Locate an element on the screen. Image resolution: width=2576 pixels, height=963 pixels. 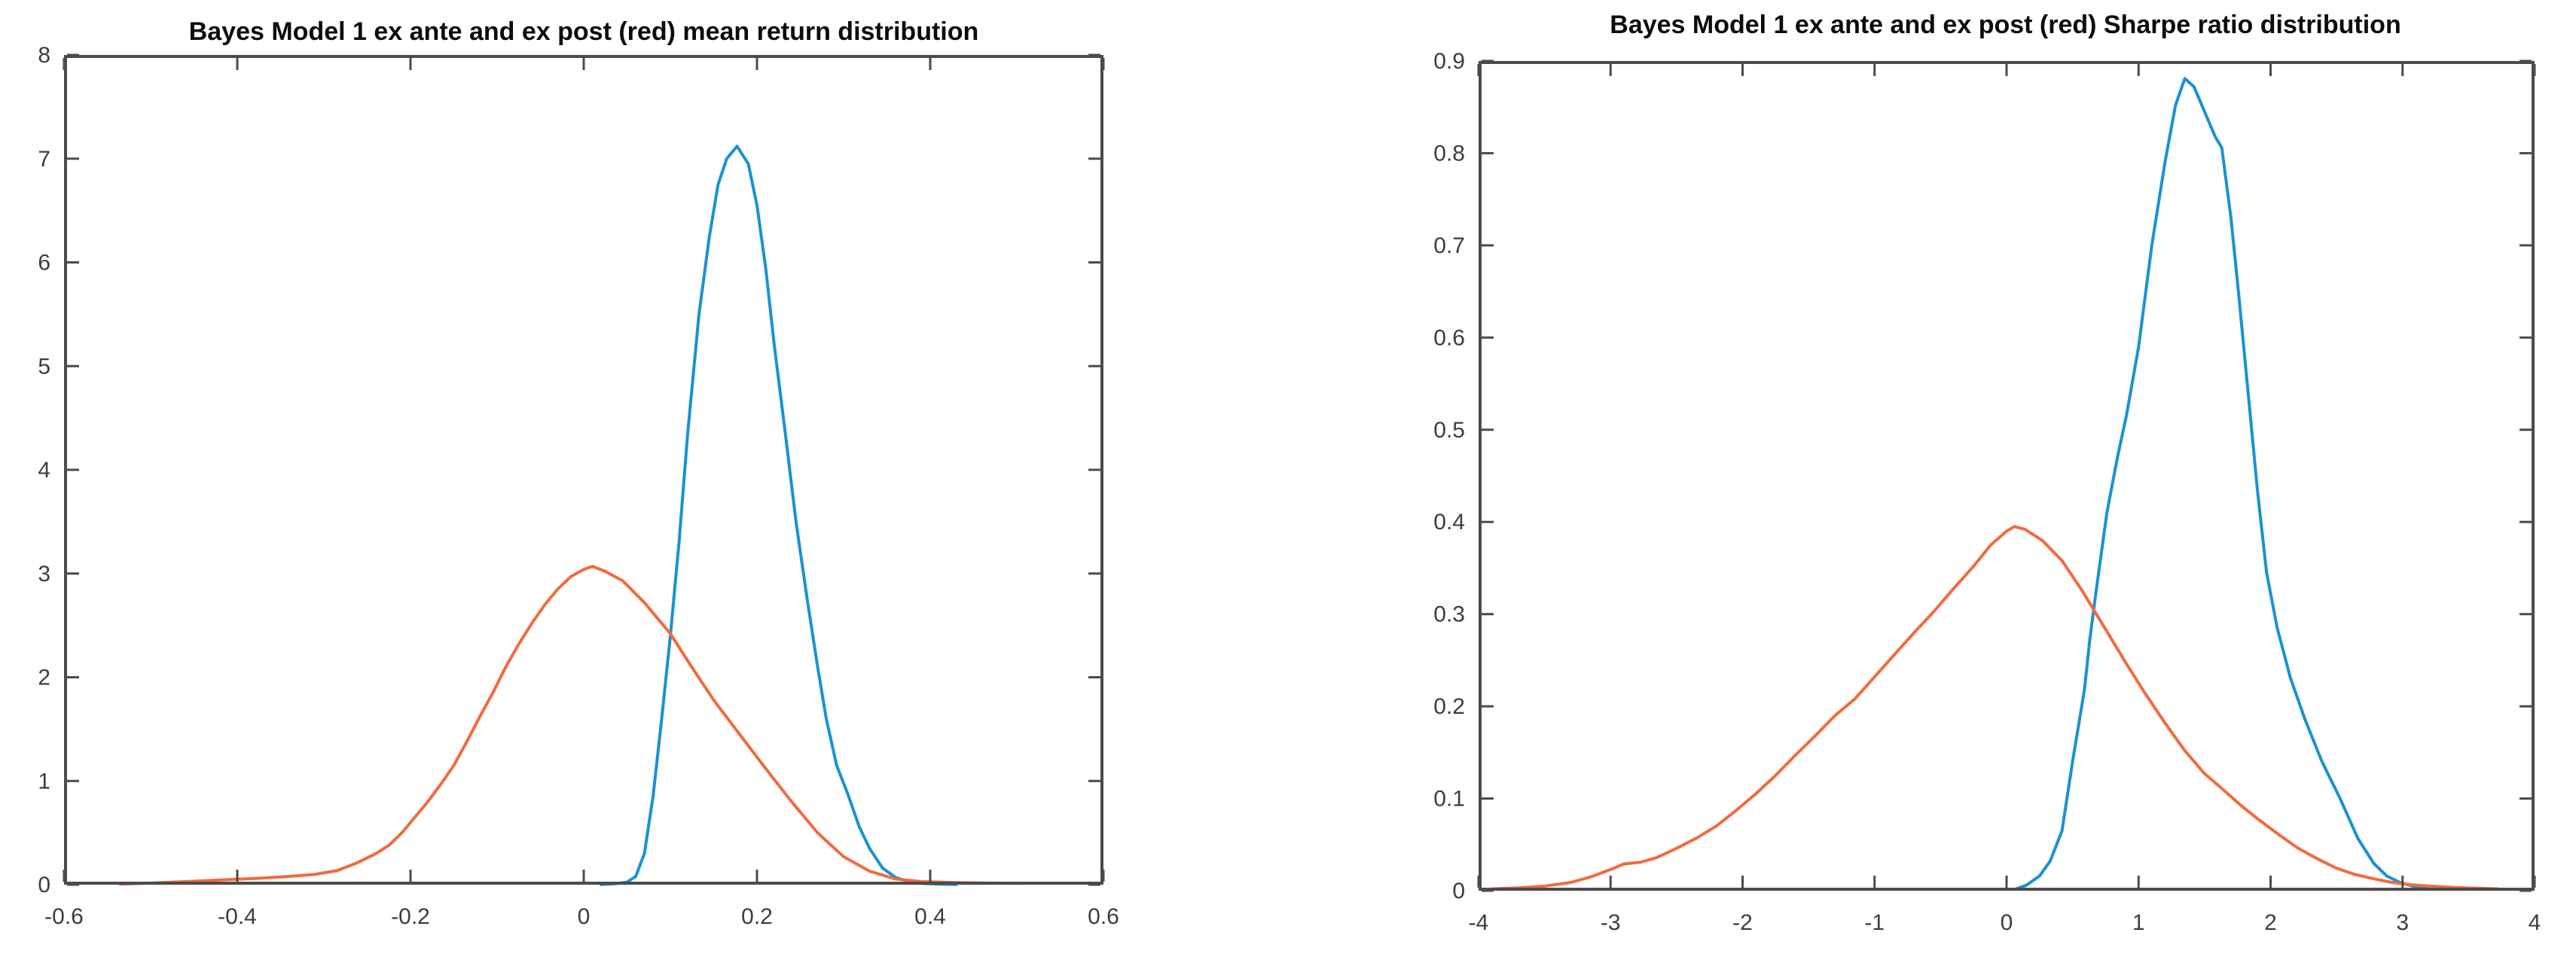
x-tick-label: -0.2 is located at coordinates (410, 916).